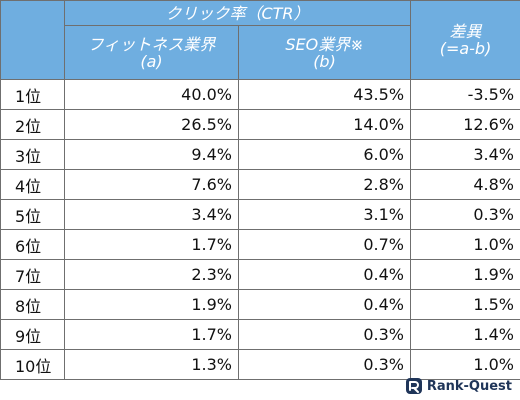 The image size is (520, 400). I want to click on table-row: 6位 1.7% 0.7% 1.0%, so click(260, 244).